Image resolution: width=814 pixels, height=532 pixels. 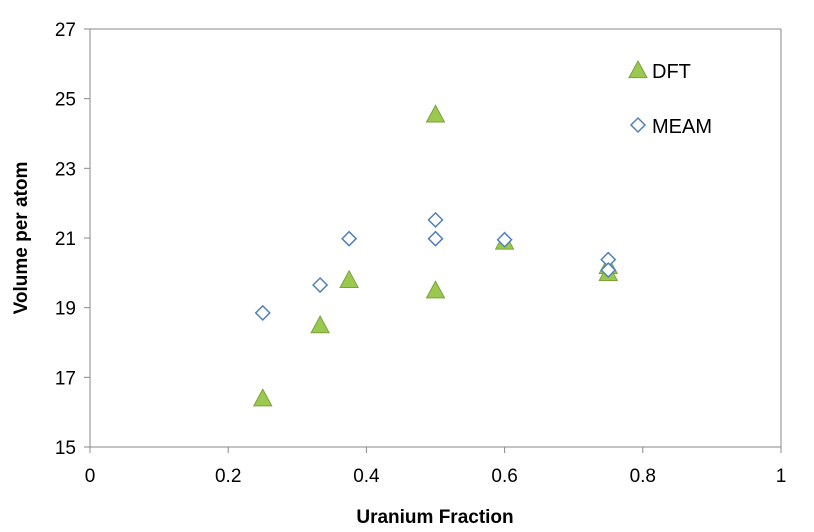 What do you see at coordinates (638, 69) in the screenshot?
I see `legend-triangle-icon` at bounding box center [638, 69].